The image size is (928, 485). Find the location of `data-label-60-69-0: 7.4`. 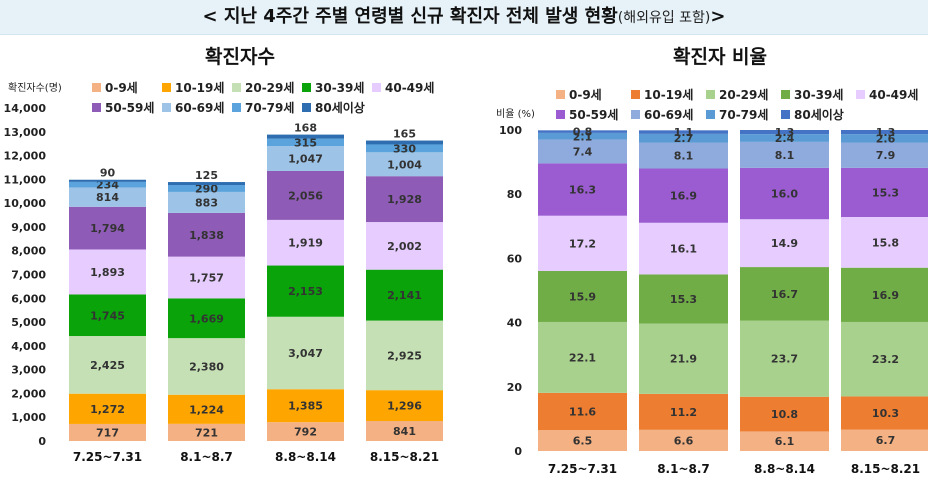

data-label-60-69-0: 7.4 is located at coordinates (583, 152).